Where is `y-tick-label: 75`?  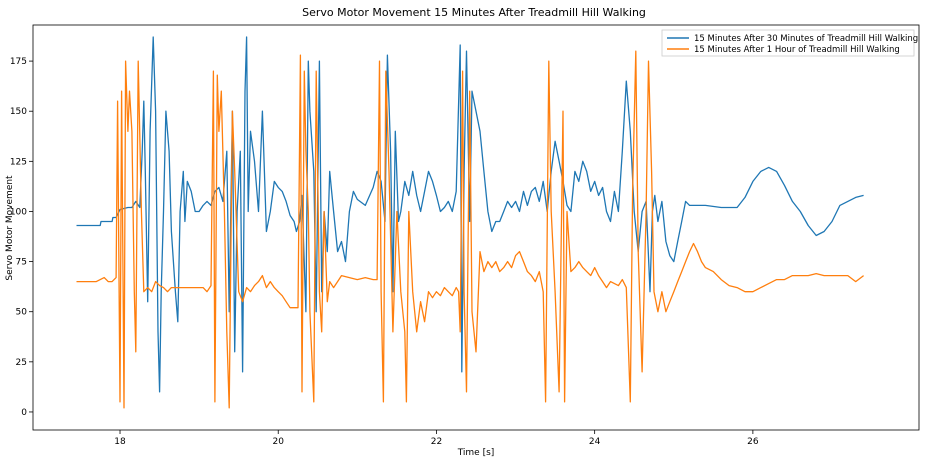 y-tick-label: 75 is located at coordinates (21, 263).